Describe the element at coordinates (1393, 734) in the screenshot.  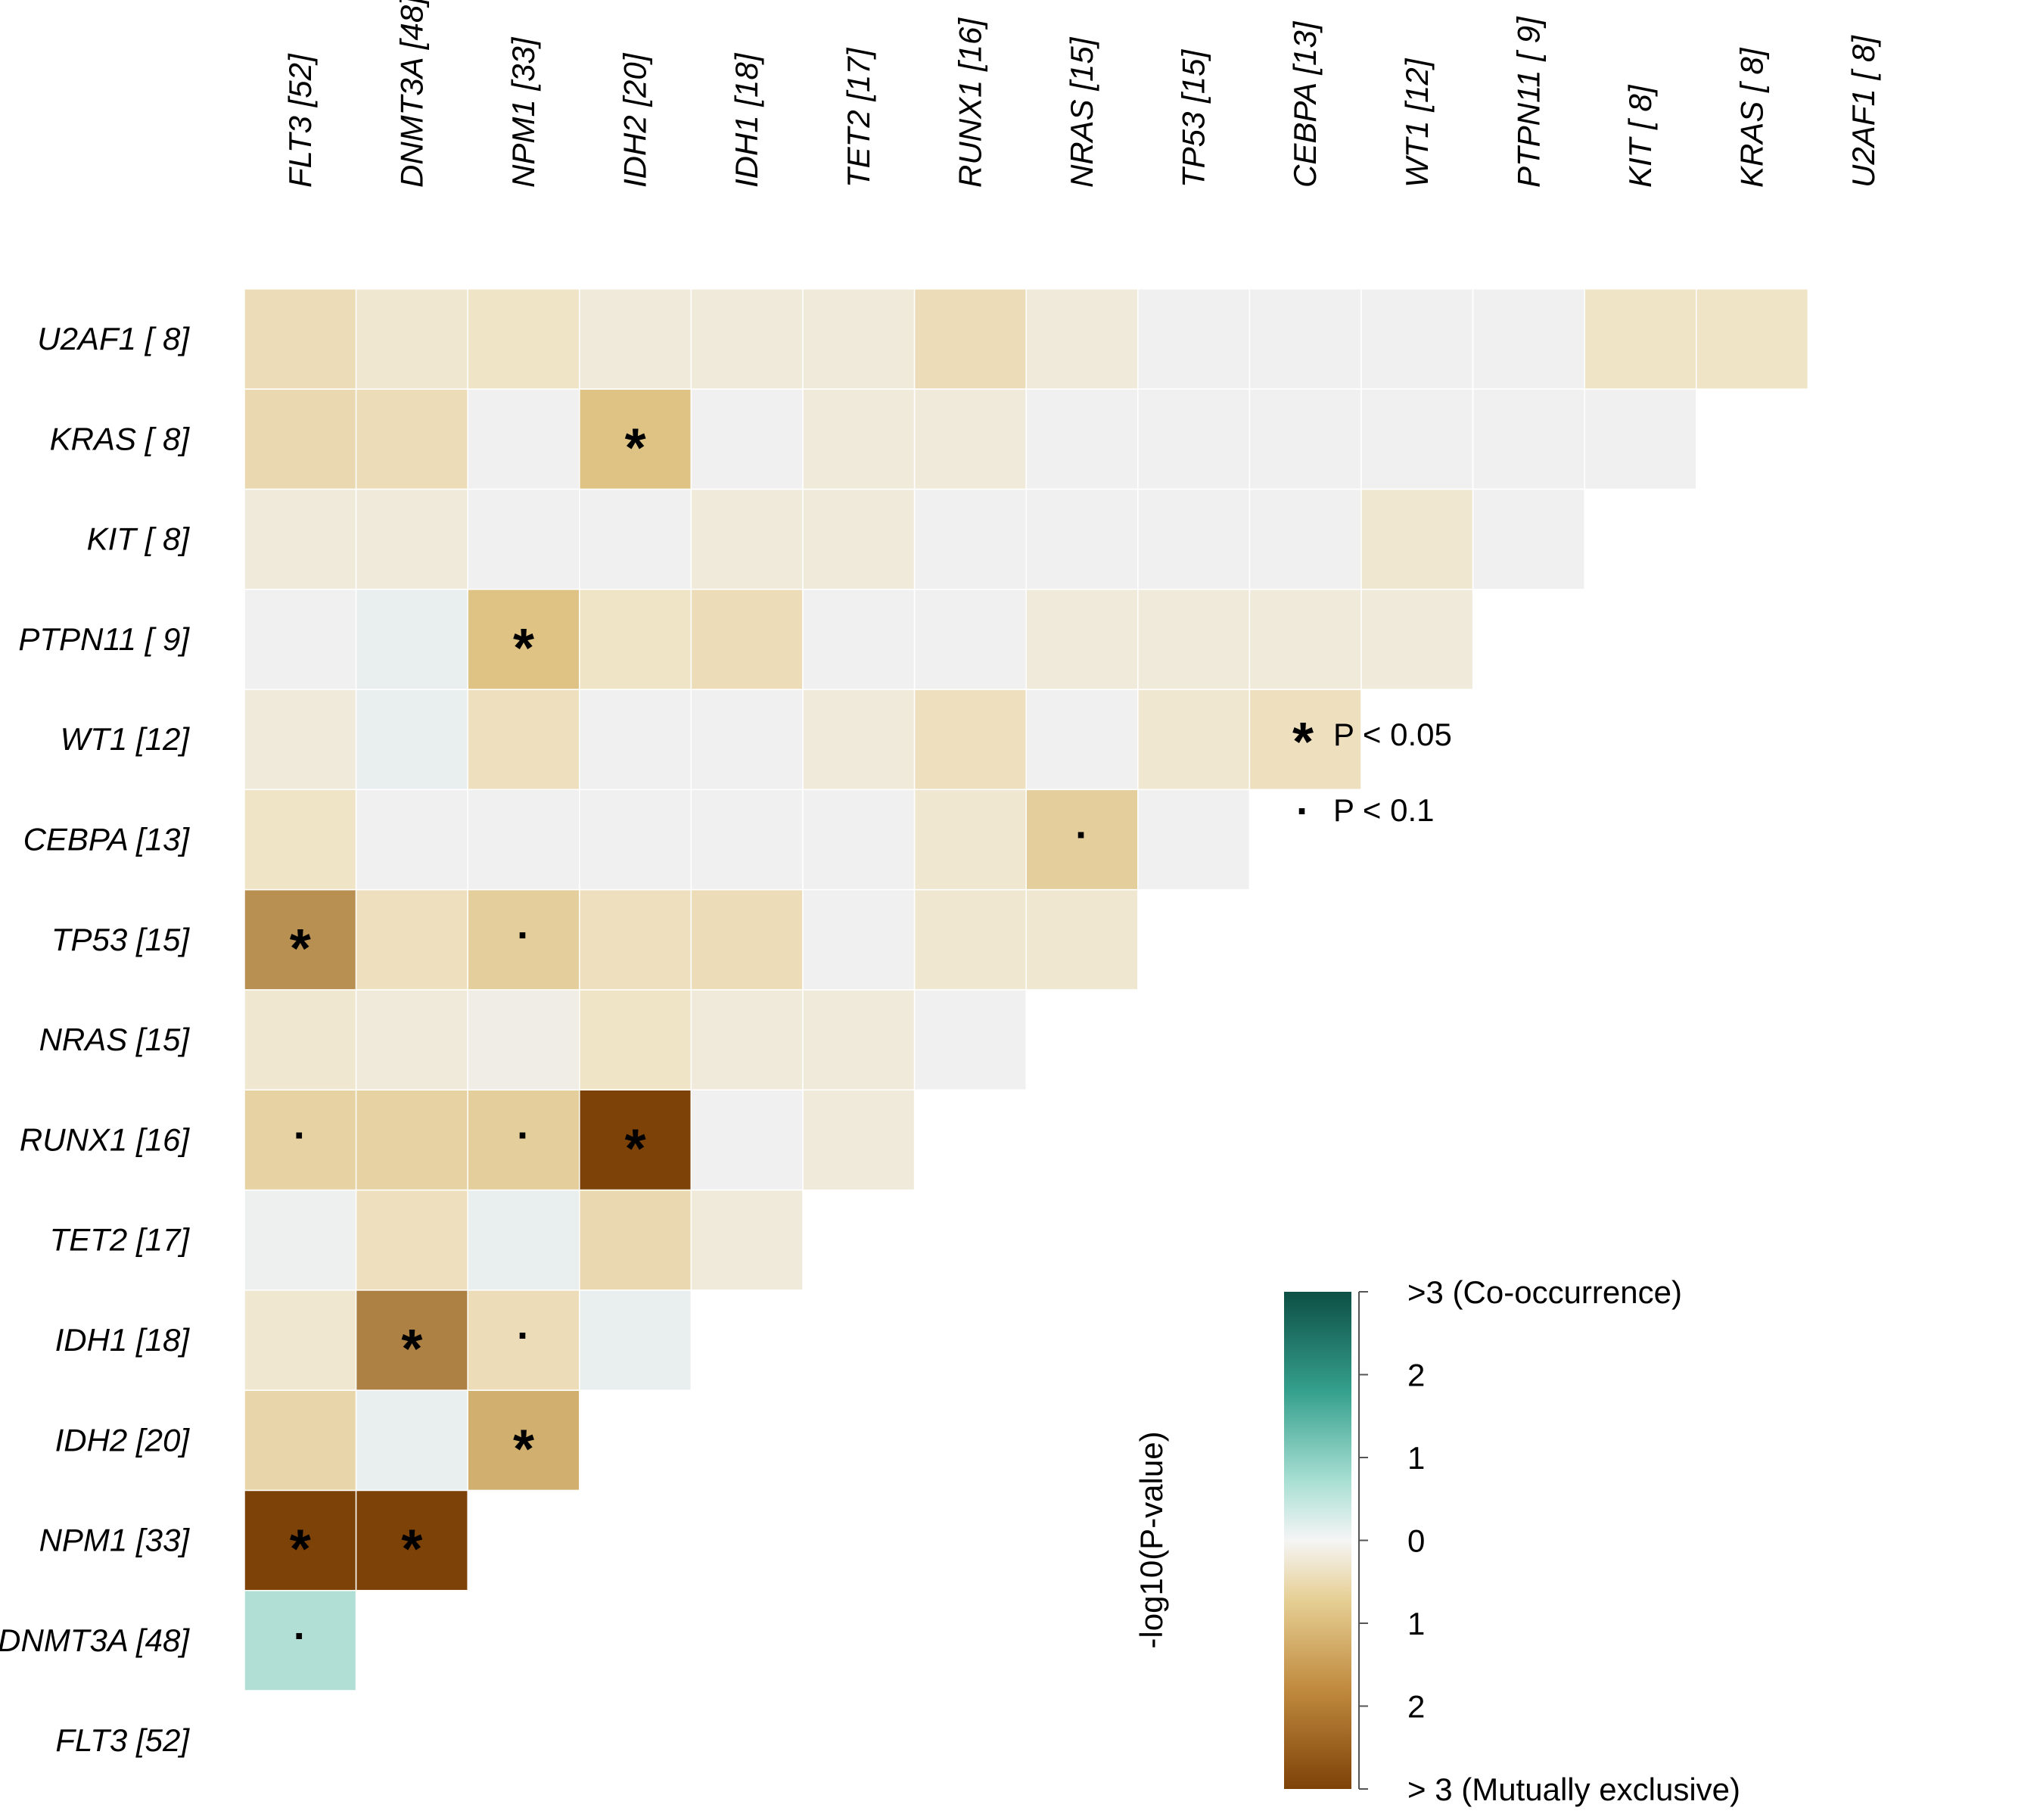
I see `legend-star-label: P < 0.05` at that location.